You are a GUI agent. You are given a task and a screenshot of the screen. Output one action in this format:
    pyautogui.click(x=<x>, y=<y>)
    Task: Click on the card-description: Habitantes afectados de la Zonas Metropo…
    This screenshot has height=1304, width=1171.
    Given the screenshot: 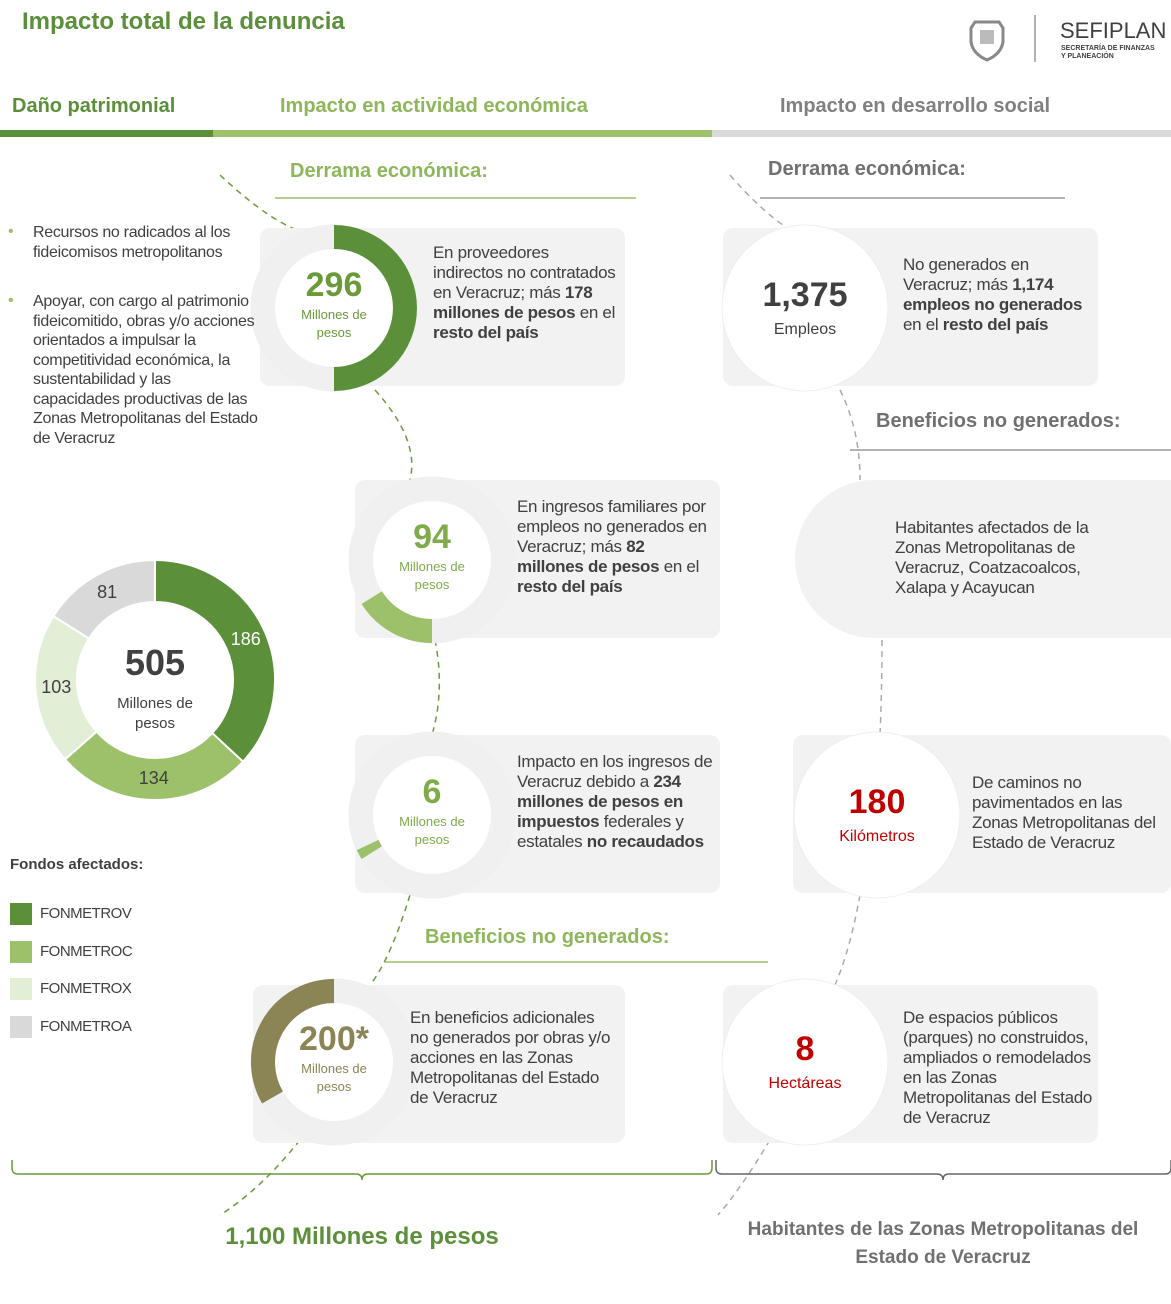 What is the action you would take?
    pyautogui.click(x=1010, y=558)
    